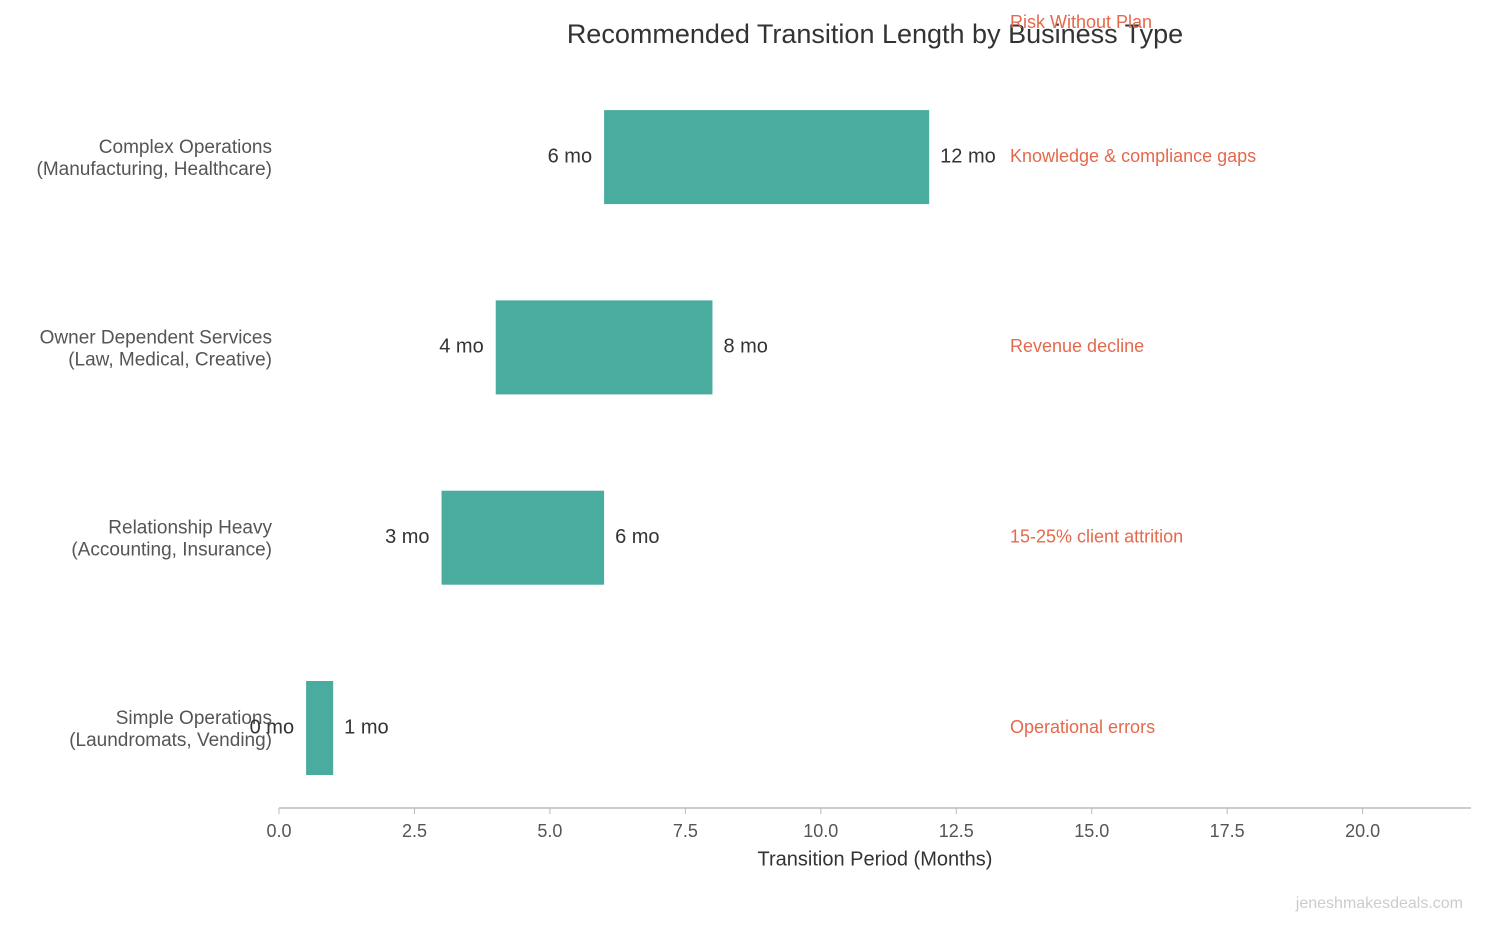 The height and width of the screenshot is (927, 1485). Describe the element at coordinates (685, 831) in the screenshot. I see `x-tick-label: 7.5` at that location.